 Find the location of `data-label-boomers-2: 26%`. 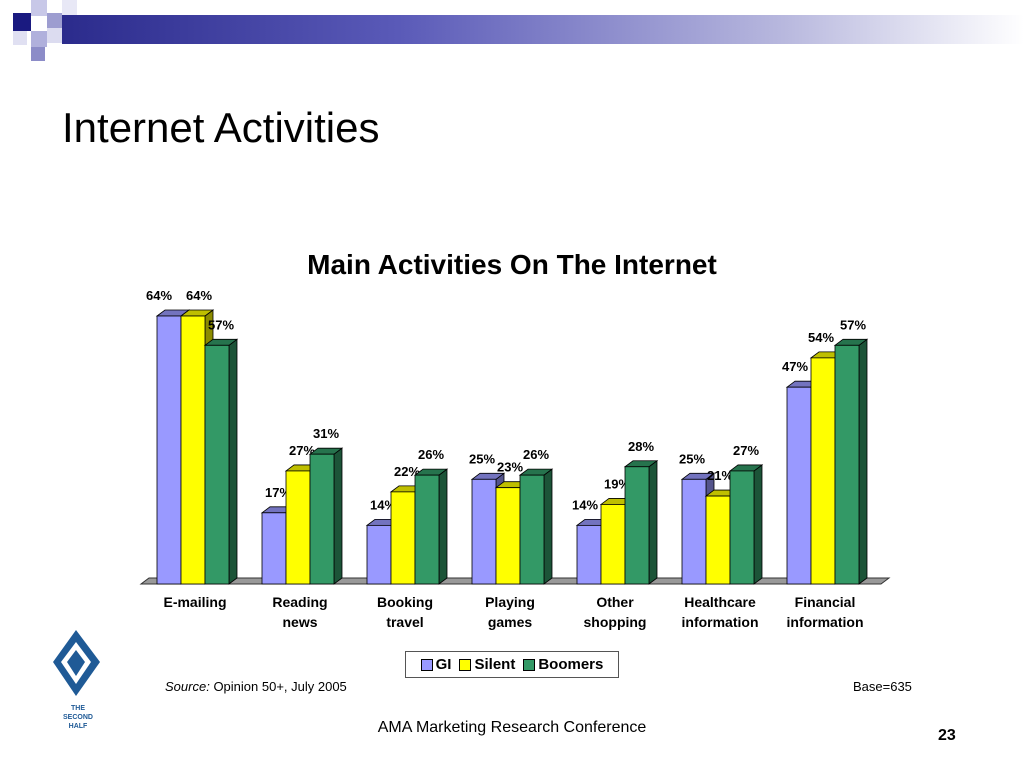

data-label-boomers-2: 26% is located at coordinates (431, 454).